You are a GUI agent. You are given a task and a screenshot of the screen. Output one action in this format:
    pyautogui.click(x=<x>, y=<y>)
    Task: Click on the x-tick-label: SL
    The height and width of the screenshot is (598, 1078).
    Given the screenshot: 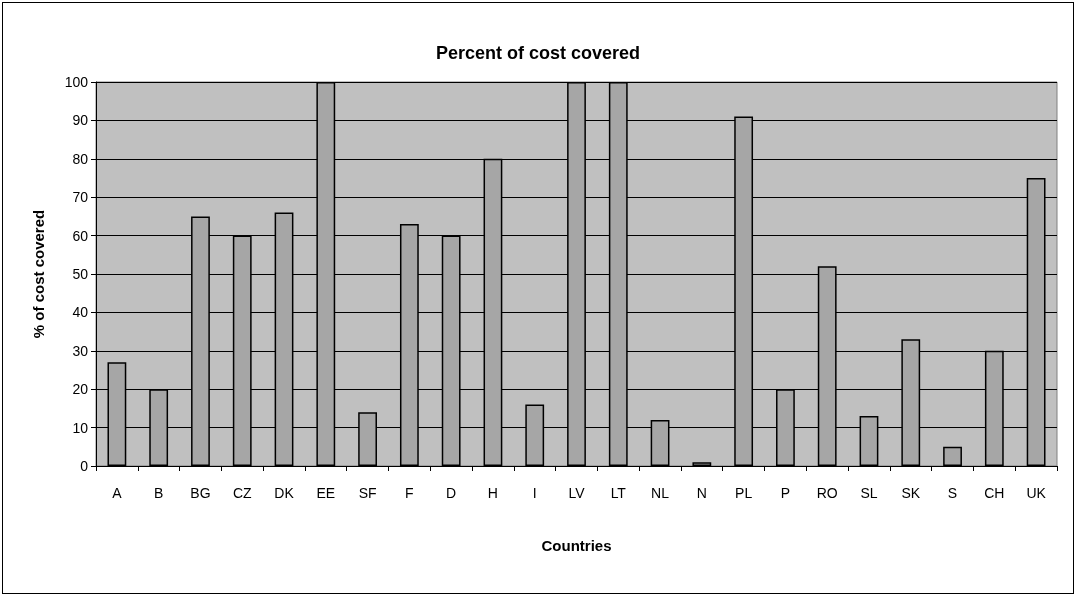 What is the action you would take?
    pyautogui.click(x=869, y=493)
    